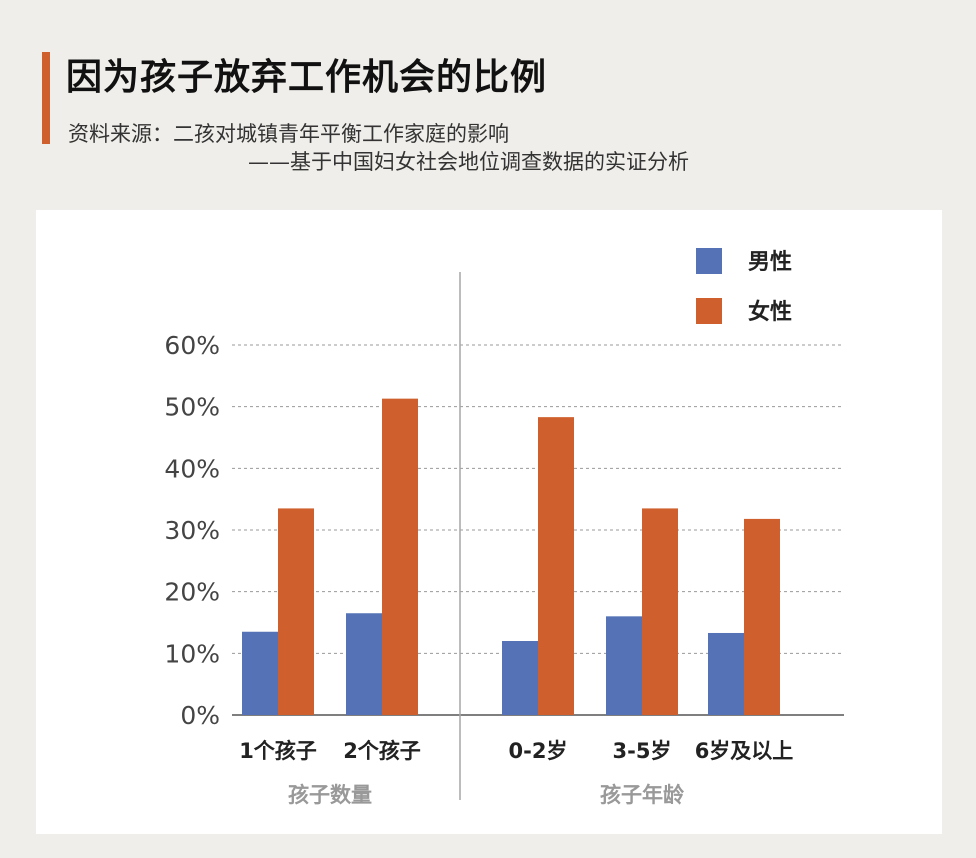  I want to click on category-labels: 1个孩子 2个孩子 0-2岁 3-5岁 6岁及以上, so click(516, 751).